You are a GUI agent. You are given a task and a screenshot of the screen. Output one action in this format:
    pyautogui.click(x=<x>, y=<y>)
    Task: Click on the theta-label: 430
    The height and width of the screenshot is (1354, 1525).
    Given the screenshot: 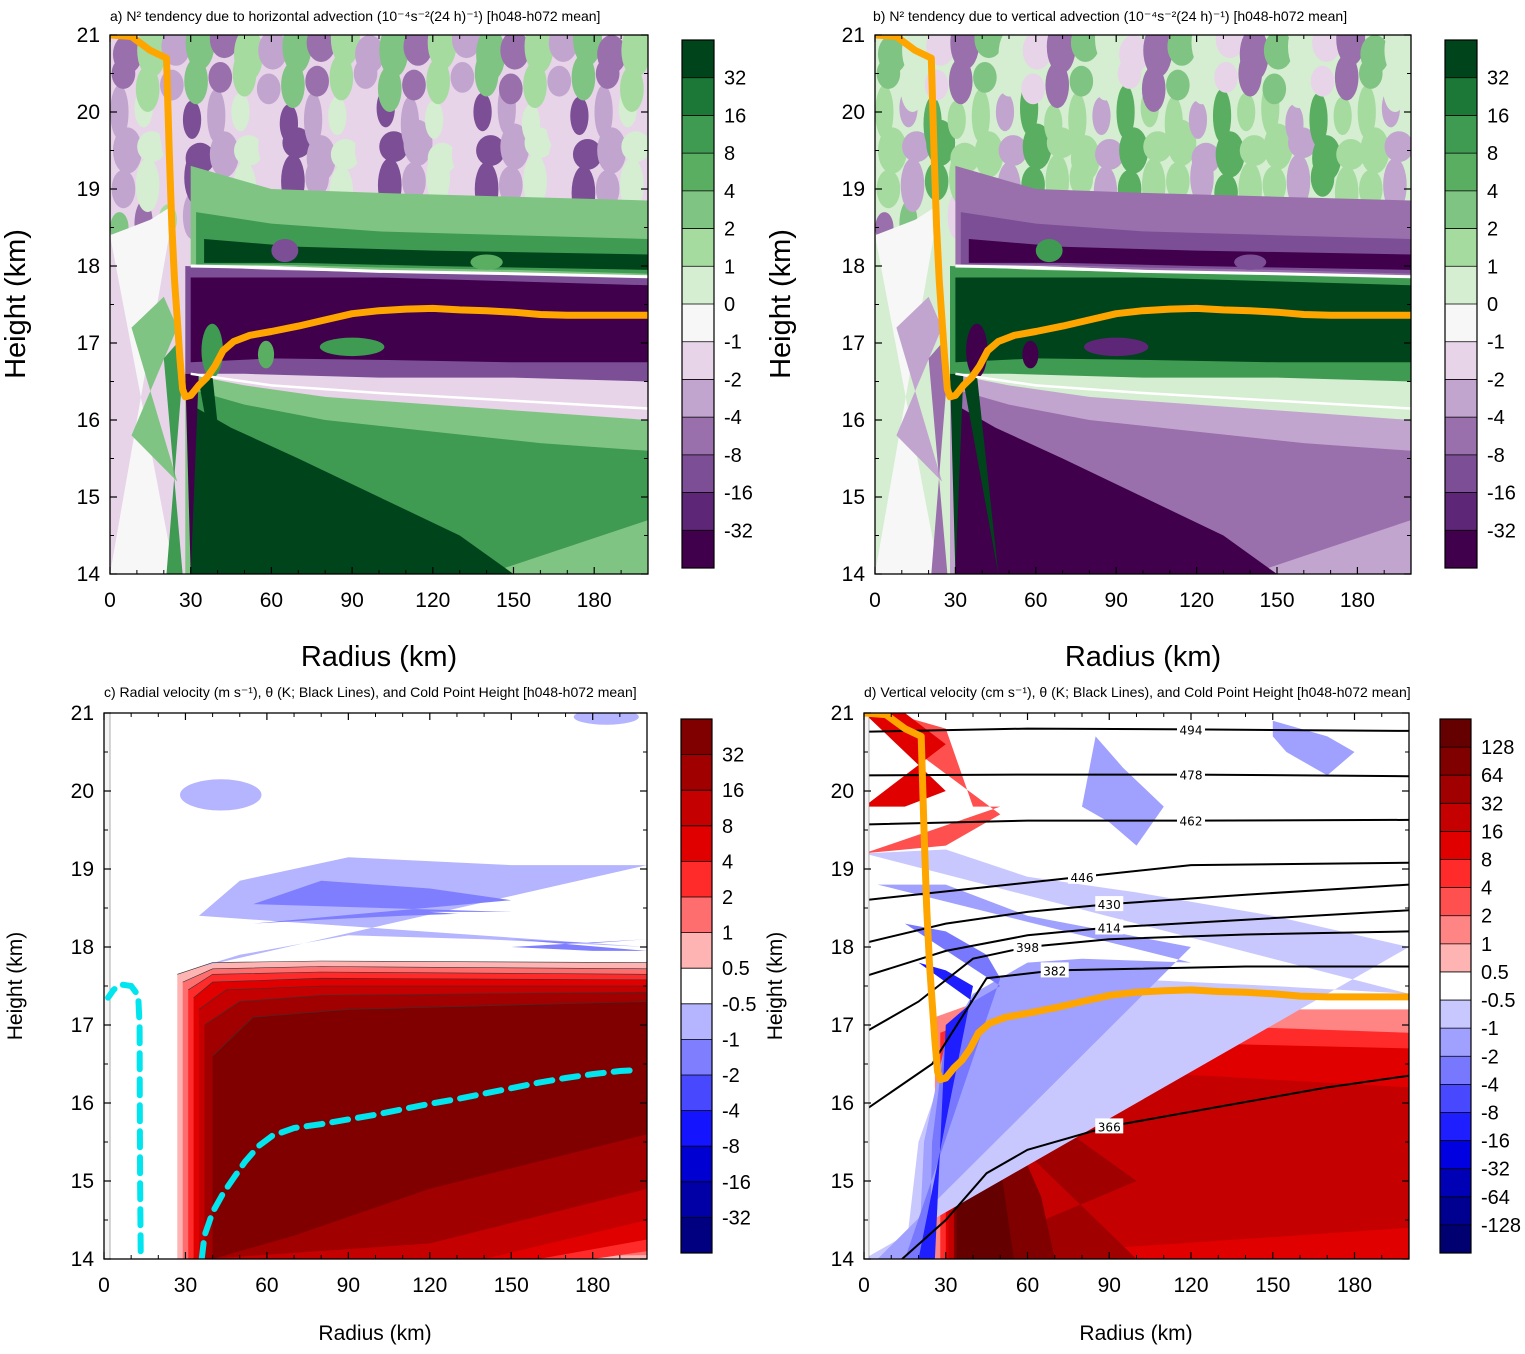 What is the action you would take?
    pyautogui.click(x=1109, y=905)
    